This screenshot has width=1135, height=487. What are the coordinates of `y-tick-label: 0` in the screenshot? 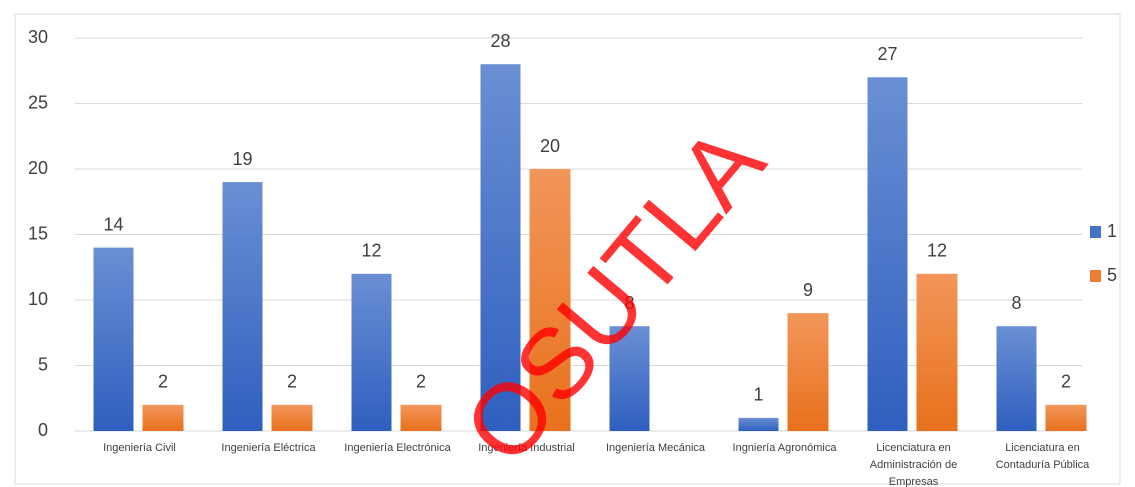 It's located at (43, 430).